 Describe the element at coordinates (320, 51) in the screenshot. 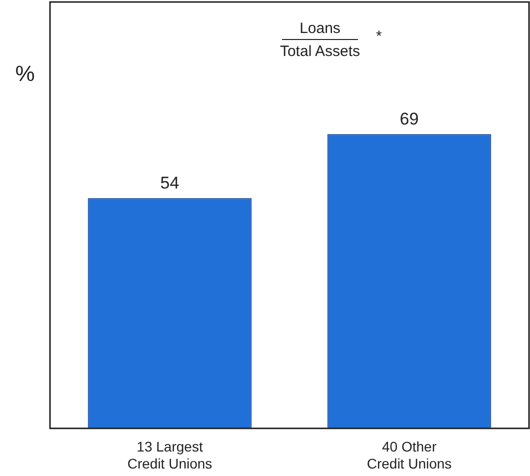

I see `text: Total Assets` at that location.